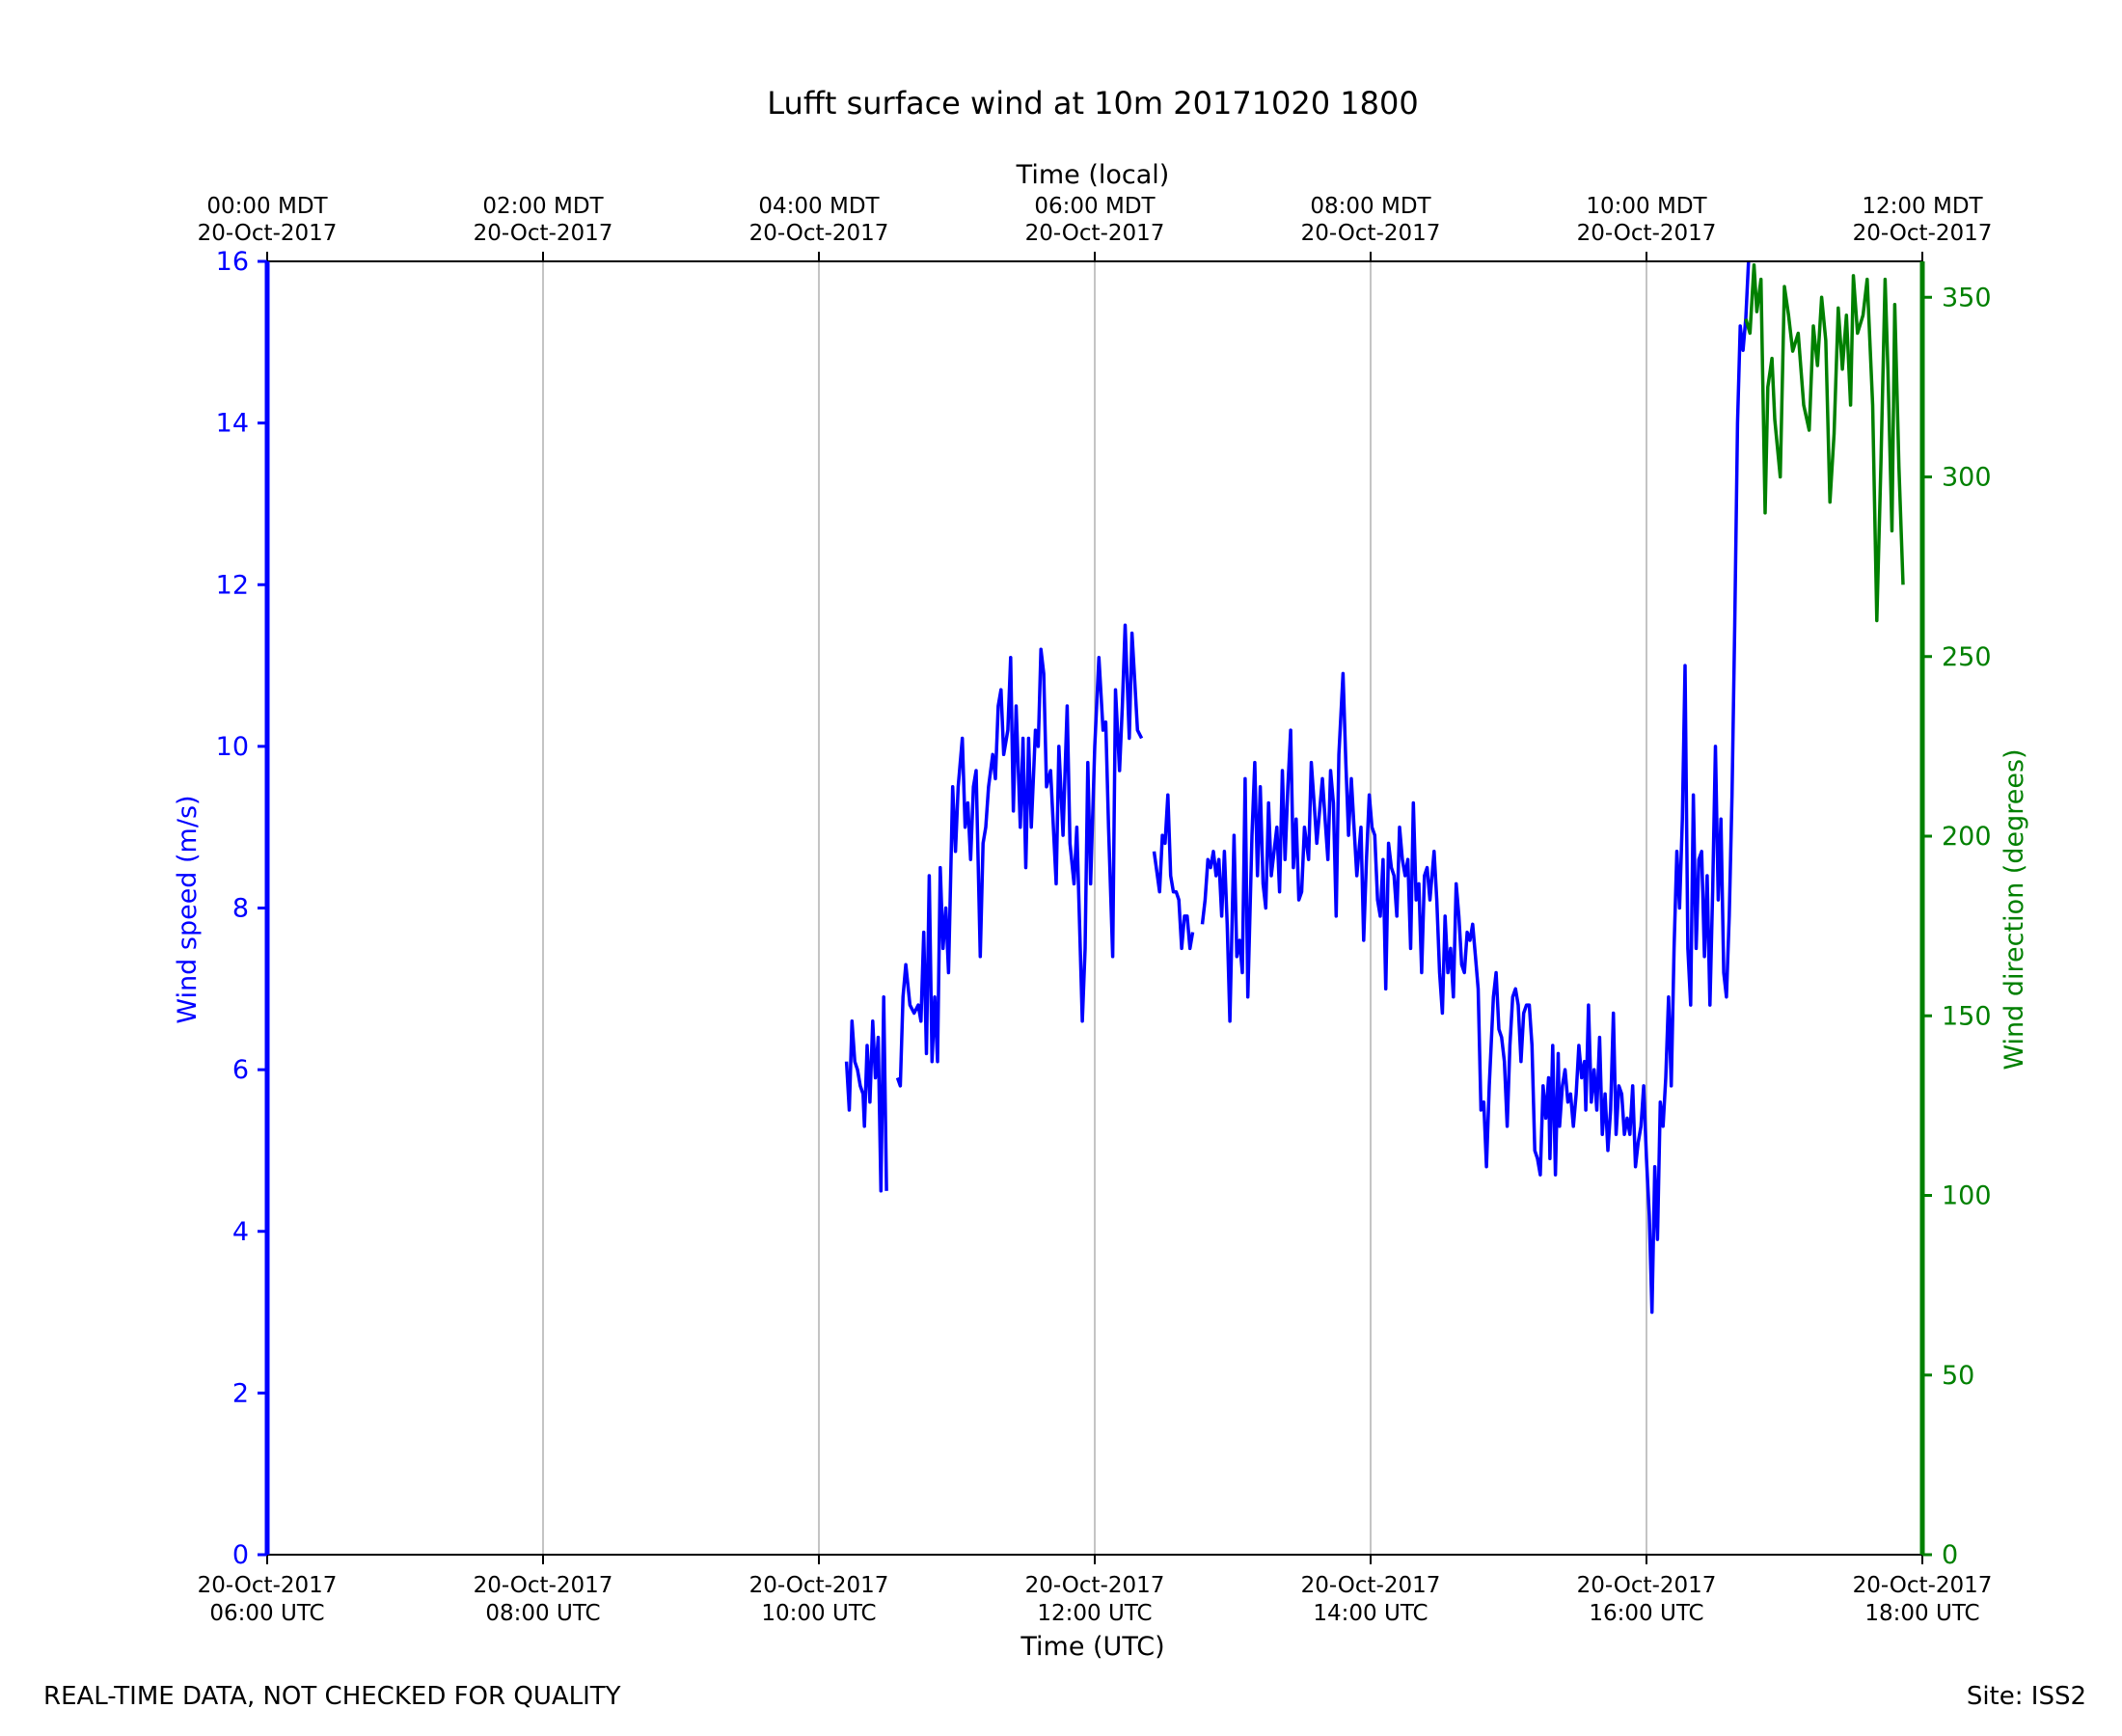  I want to click on bottom-tick-label-time: 06:00 UTC, so click(266, 1613).